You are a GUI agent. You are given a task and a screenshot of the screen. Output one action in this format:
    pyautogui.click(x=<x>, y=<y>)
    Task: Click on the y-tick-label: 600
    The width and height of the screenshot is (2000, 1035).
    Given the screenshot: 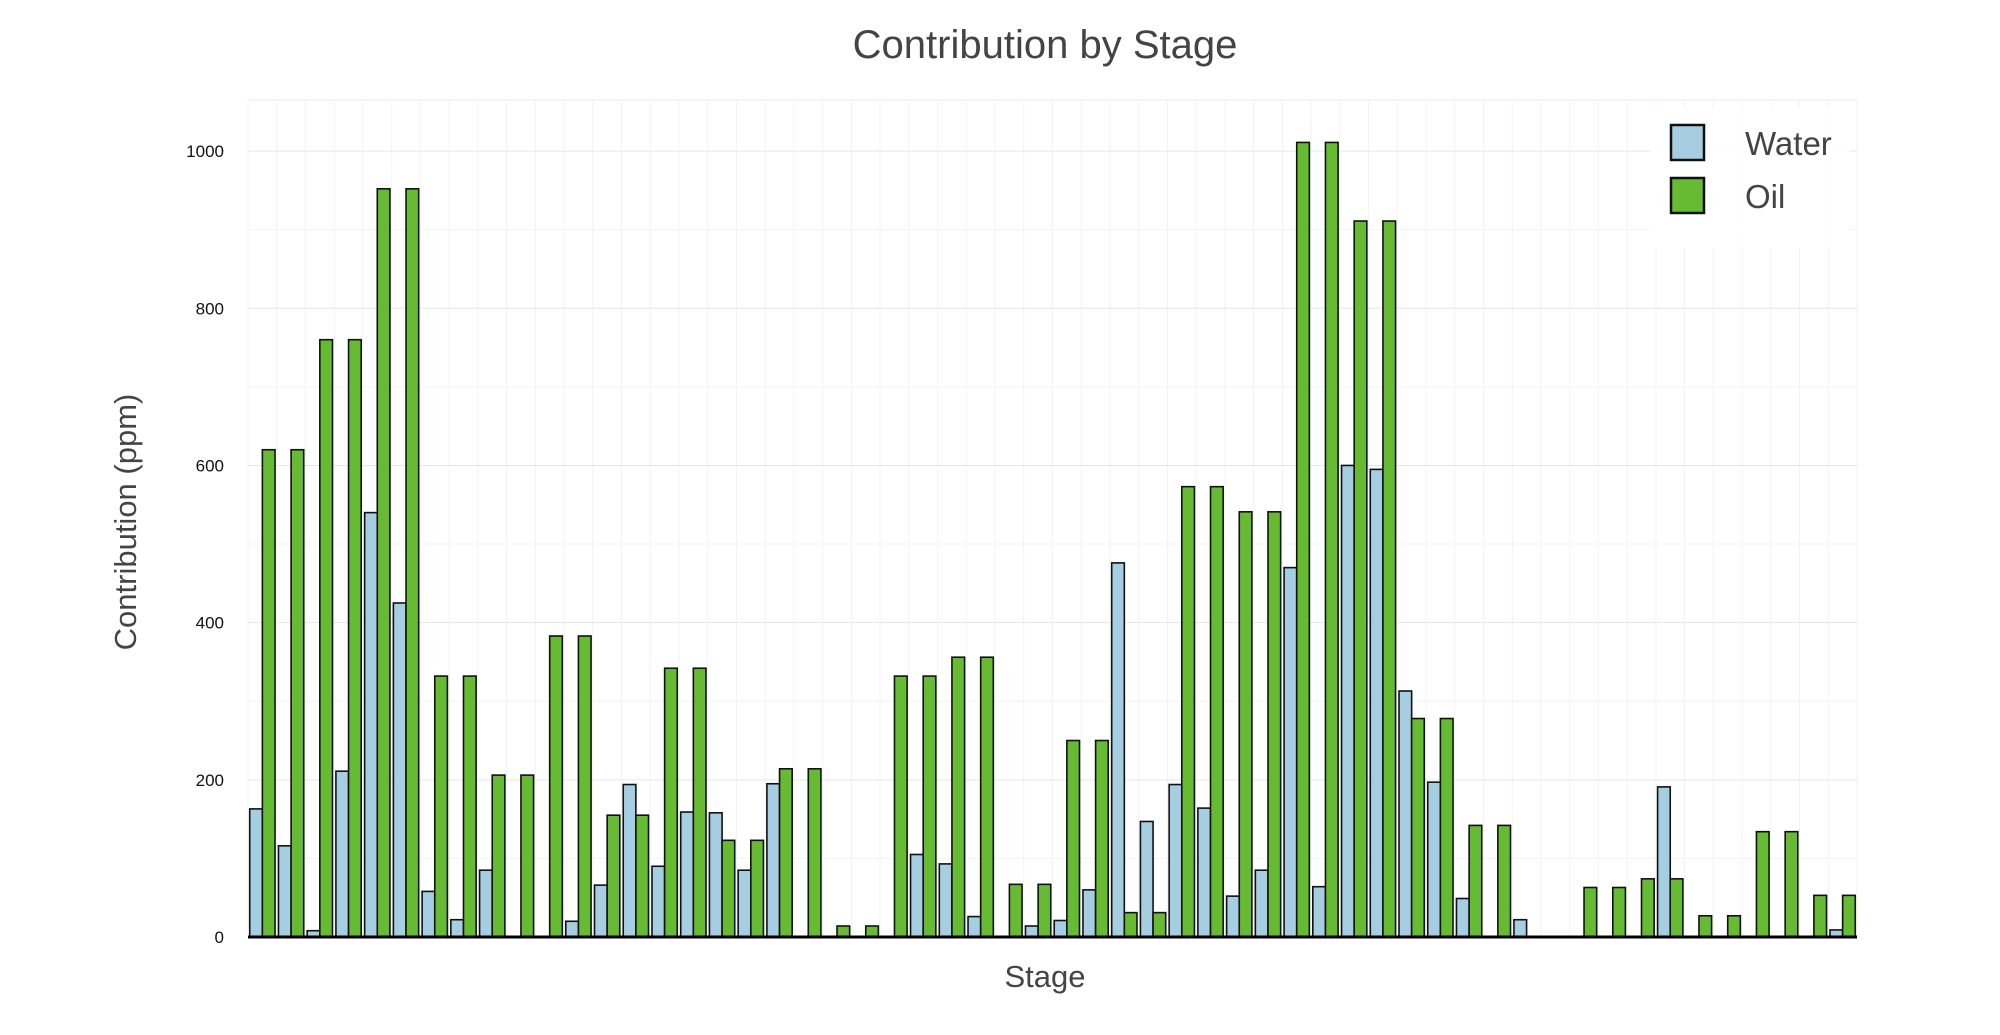 What is the action you would take?
    pyautogui.click(x=210, y=465)
    